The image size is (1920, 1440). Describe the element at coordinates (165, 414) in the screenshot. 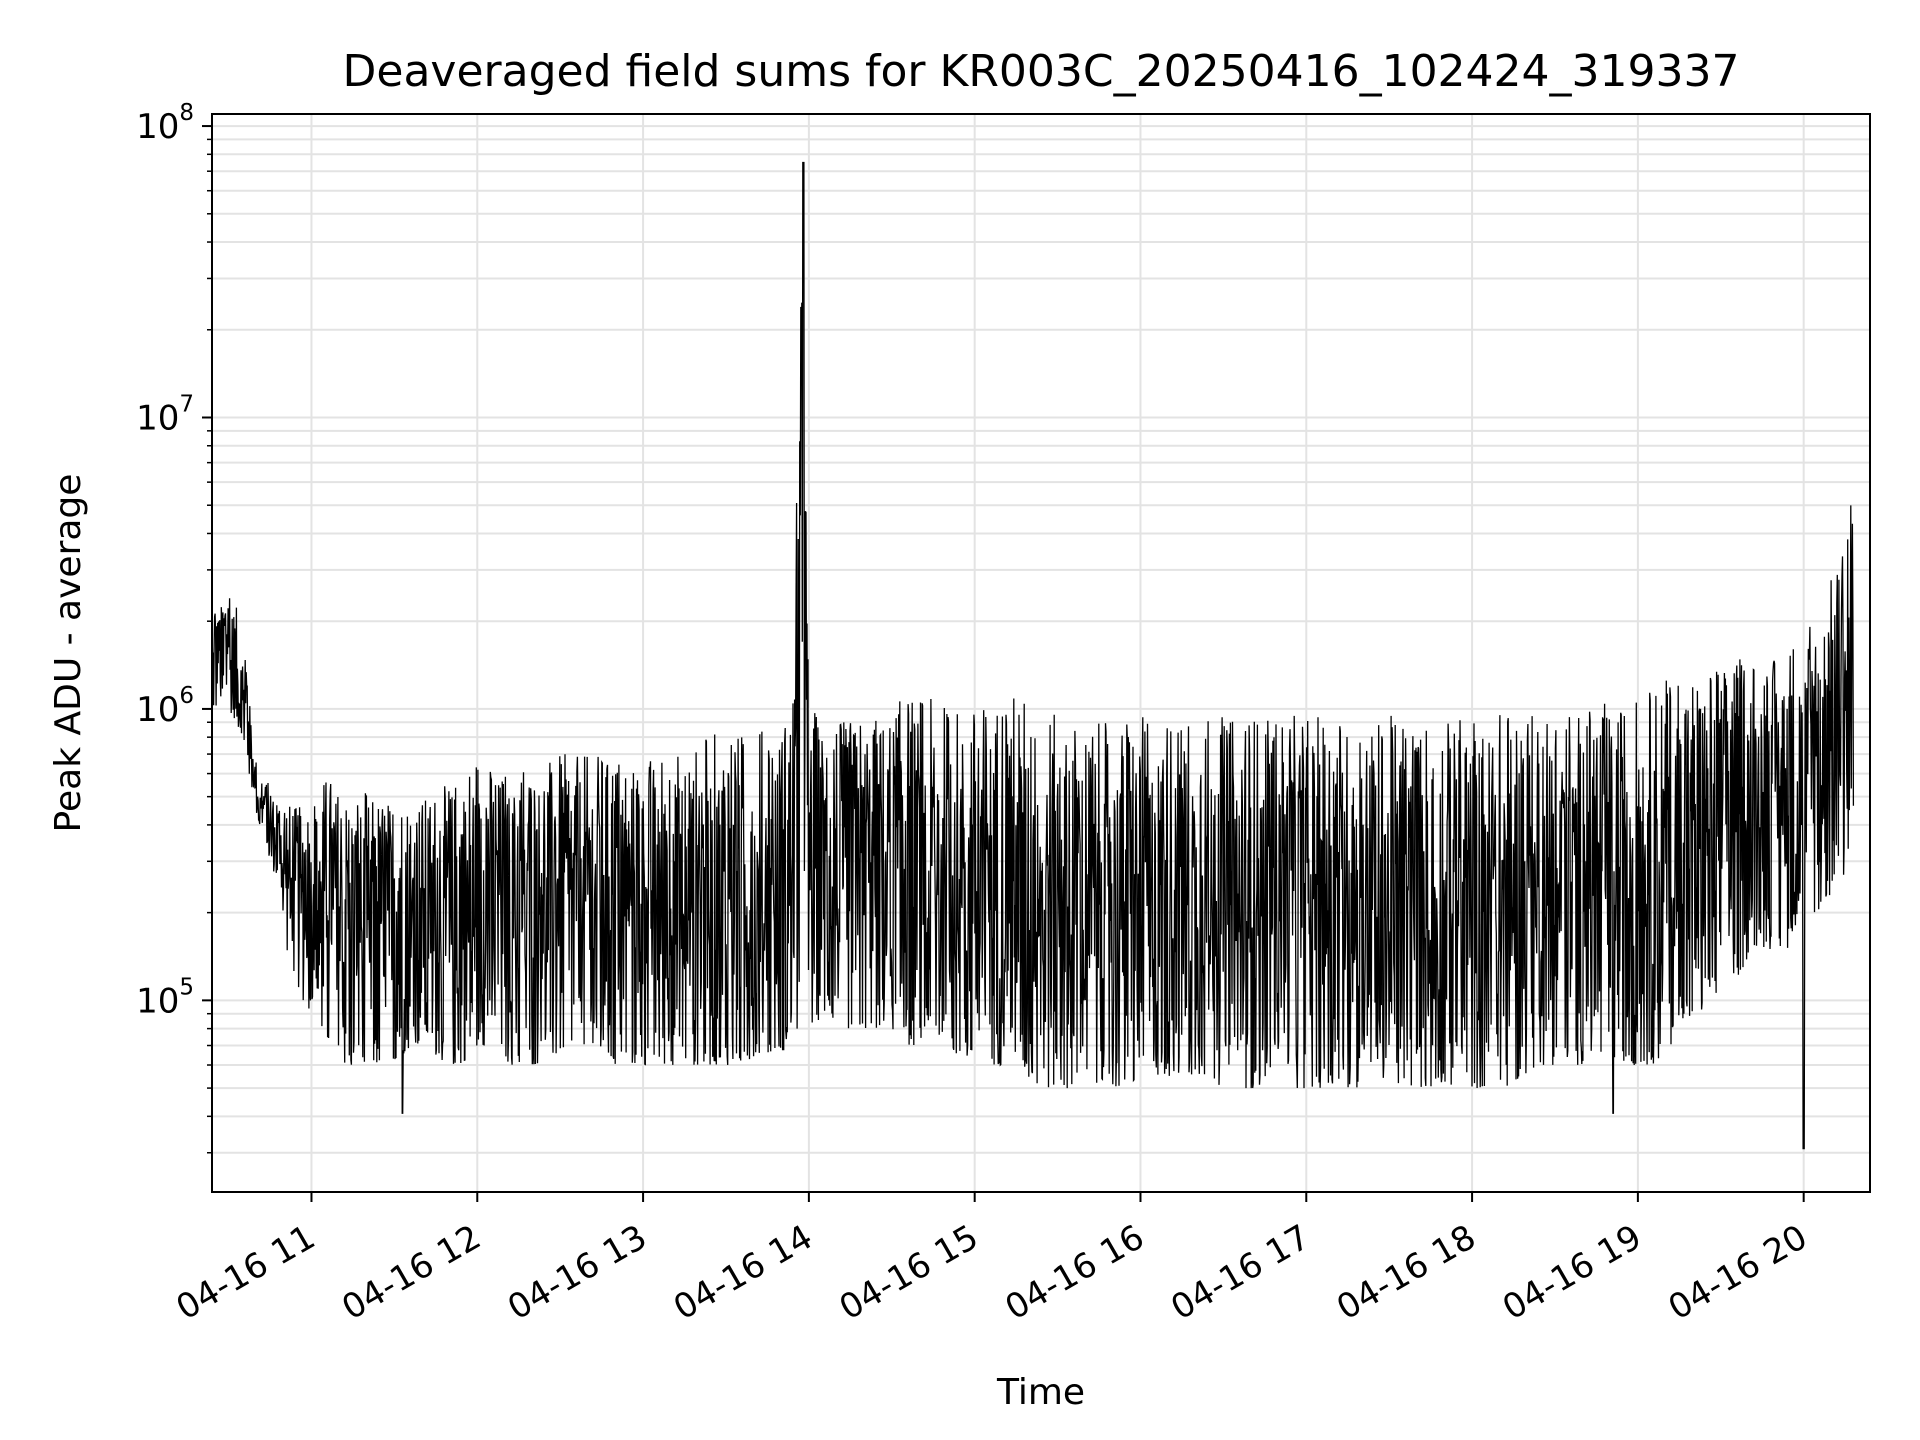

I see `y-tick-label: 10⁷` at that location.